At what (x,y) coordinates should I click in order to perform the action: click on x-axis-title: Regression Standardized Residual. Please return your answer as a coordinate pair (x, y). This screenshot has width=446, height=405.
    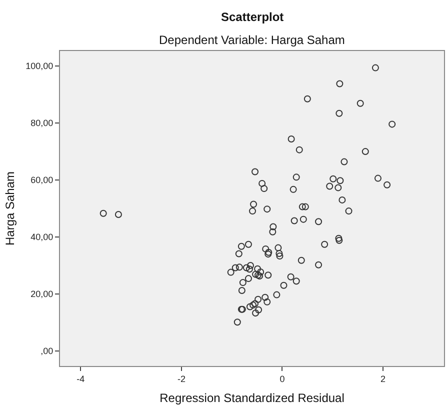
    Looking at the image, I should click on (252, 398).